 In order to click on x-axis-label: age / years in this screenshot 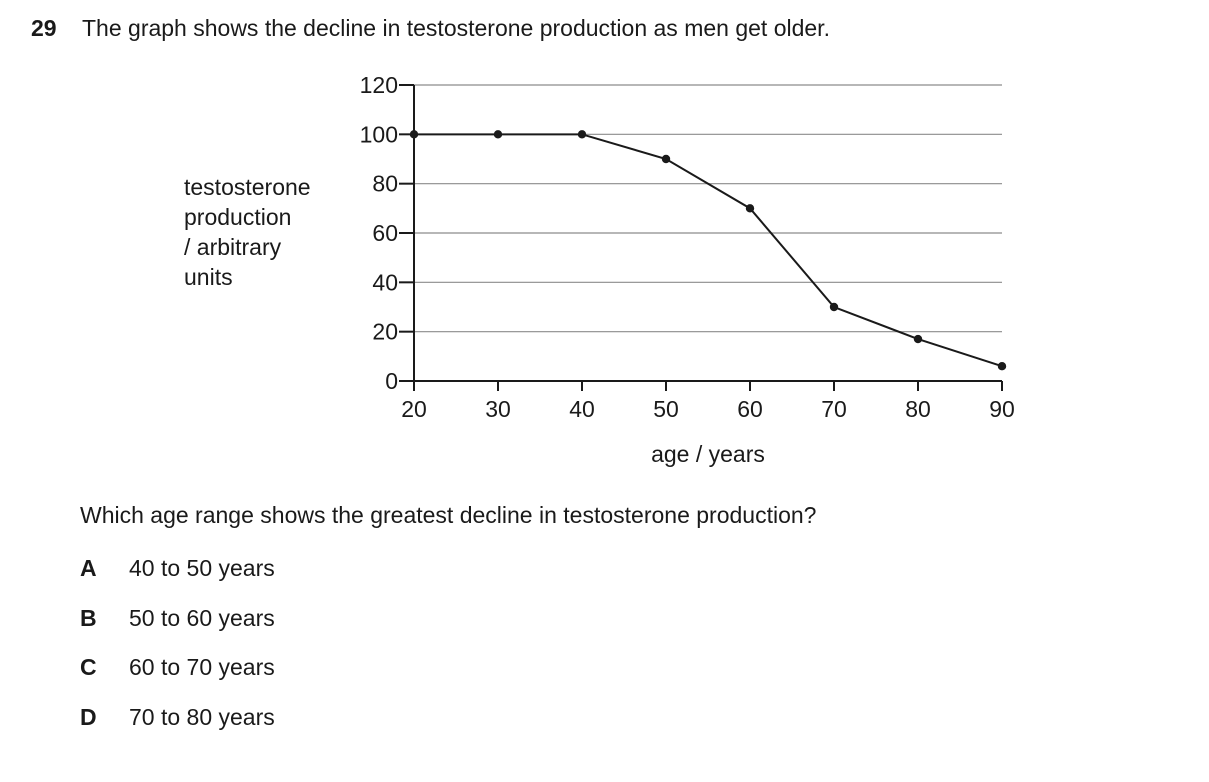, I will do `click(708, 454)`.